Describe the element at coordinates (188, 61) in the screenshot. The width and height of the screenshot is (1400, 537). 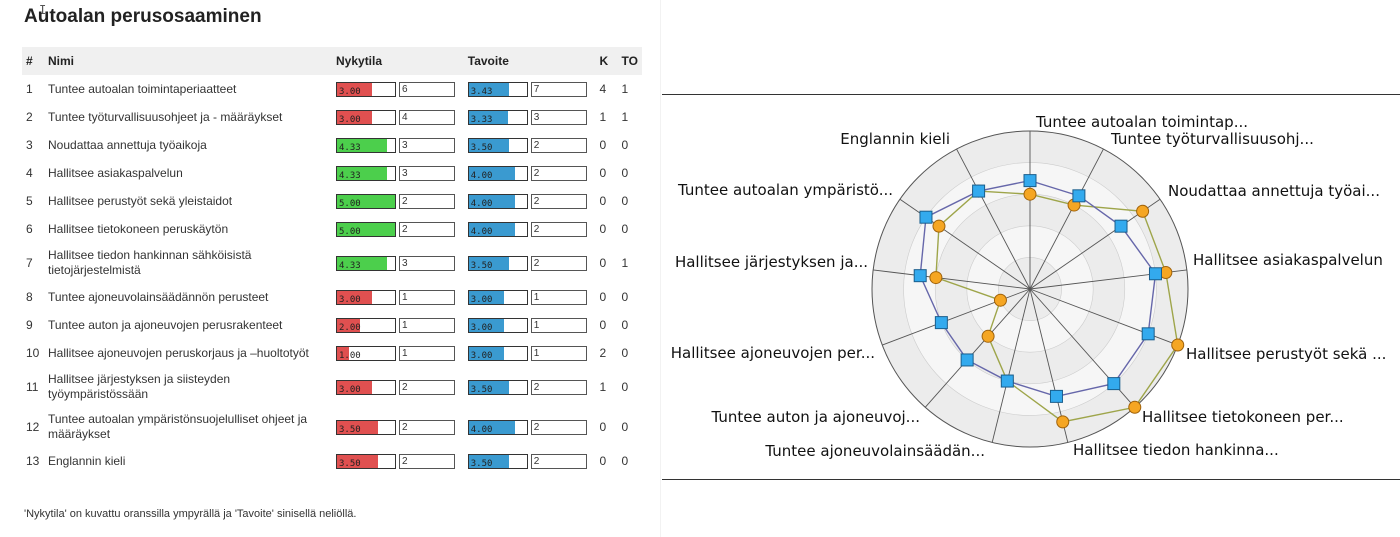
I see `header-name: Nimi` at that location.